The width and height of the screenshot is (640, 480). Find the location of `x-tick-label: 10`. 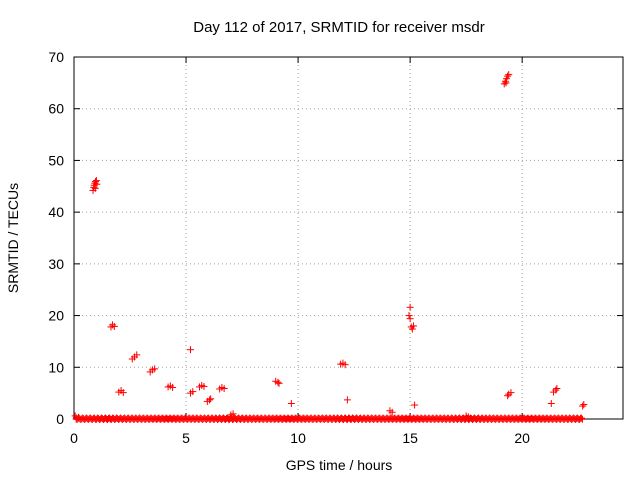

x-tick-label: 10 is located at coordinates (298, 438).